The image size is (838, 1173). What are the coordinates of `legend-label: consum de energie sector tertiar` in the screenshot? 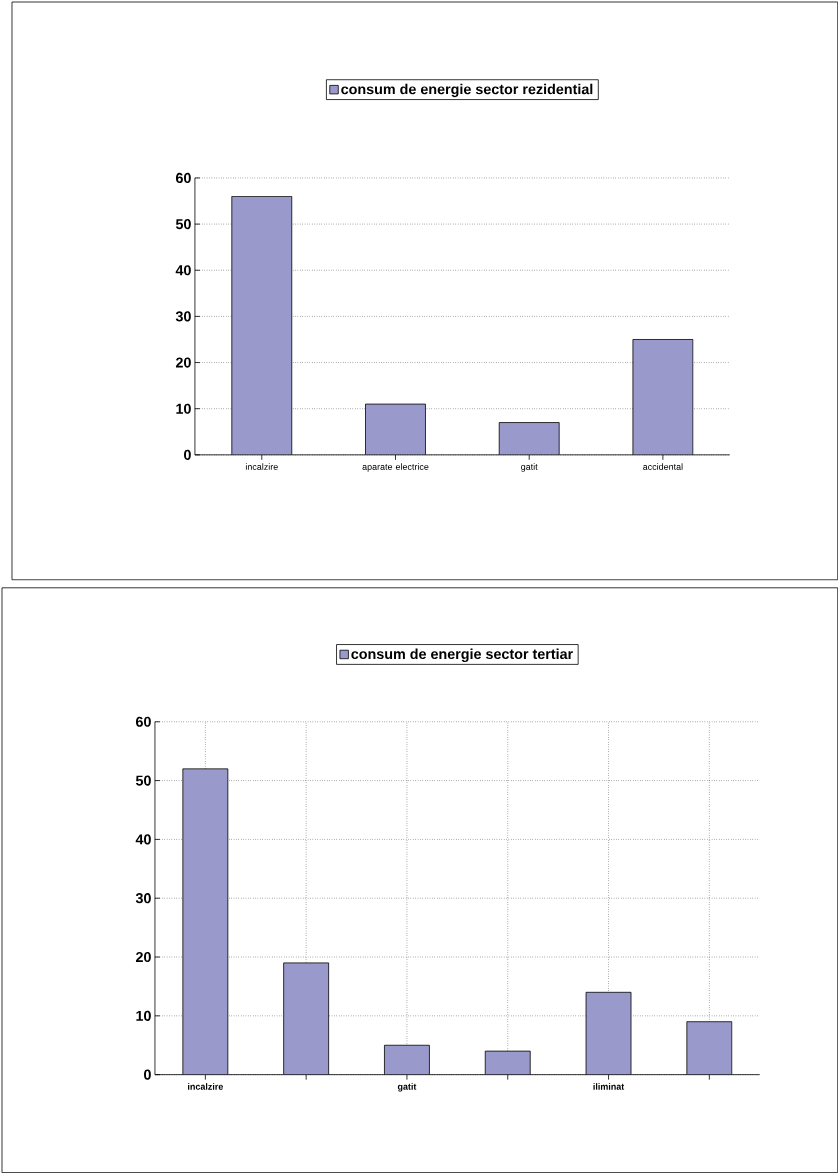 It's located at (462, 655).